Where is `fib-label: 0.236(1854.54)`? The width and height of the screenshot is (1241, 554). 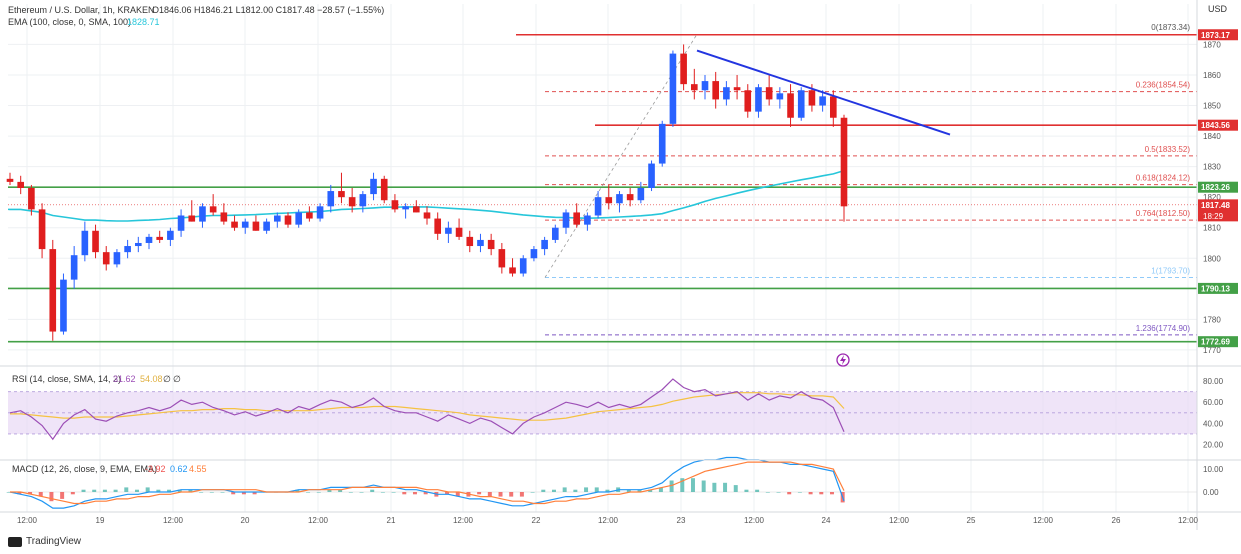
fib-label: 0.236(1854.54) is located at coordinates (1163, 85).